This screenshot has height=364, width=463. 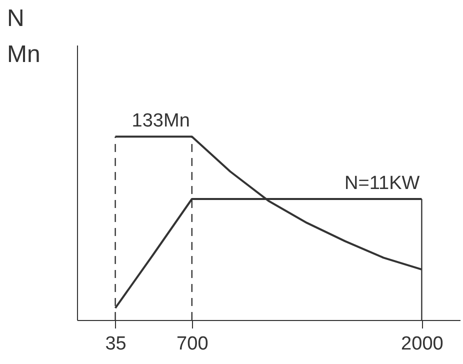 What do you see at coordinates (422, 344) in the screenshot?
I see `x-tick-label: 2000` at bounding box center [422, 344].